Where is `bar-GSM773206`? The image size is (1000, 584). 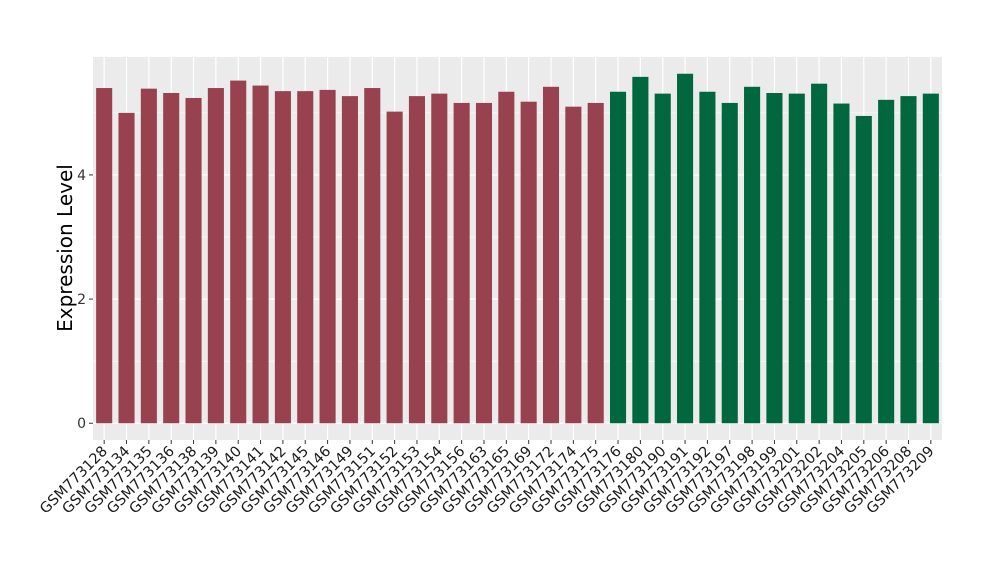 bar-GSM773206 is located at coordinates (886, 261).